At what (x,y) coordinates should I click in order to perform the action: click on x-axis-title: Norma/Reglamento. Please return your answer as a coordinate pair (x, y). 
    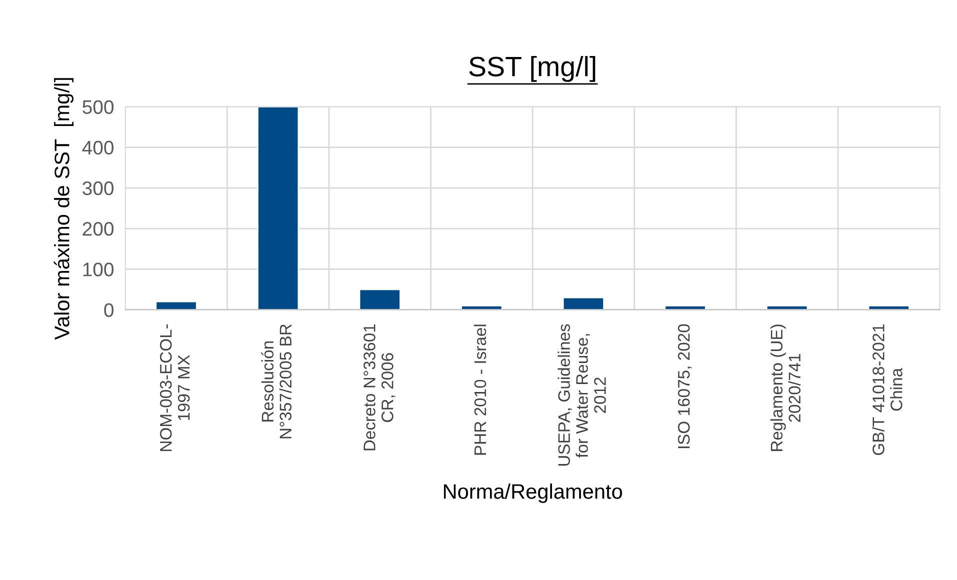
    Looking at the image, I should click on (533, 493).